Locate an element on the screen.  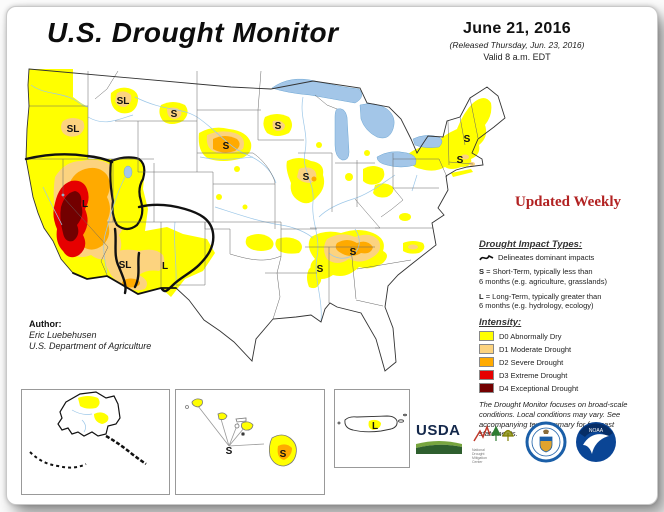
page-title: U.S. Drought Monitor is located at coordinates (193, 32).